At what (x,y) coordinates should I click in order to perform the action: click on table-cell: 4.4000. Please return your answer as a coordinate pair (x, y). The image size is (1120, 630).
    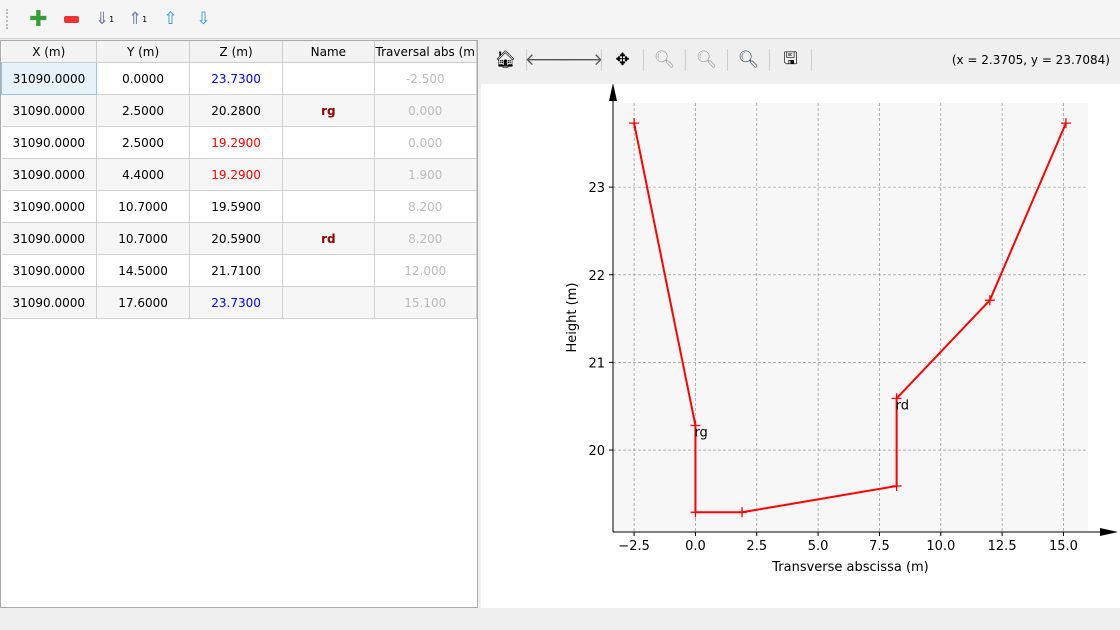
    Looking at the image, I should click on (143, 174).